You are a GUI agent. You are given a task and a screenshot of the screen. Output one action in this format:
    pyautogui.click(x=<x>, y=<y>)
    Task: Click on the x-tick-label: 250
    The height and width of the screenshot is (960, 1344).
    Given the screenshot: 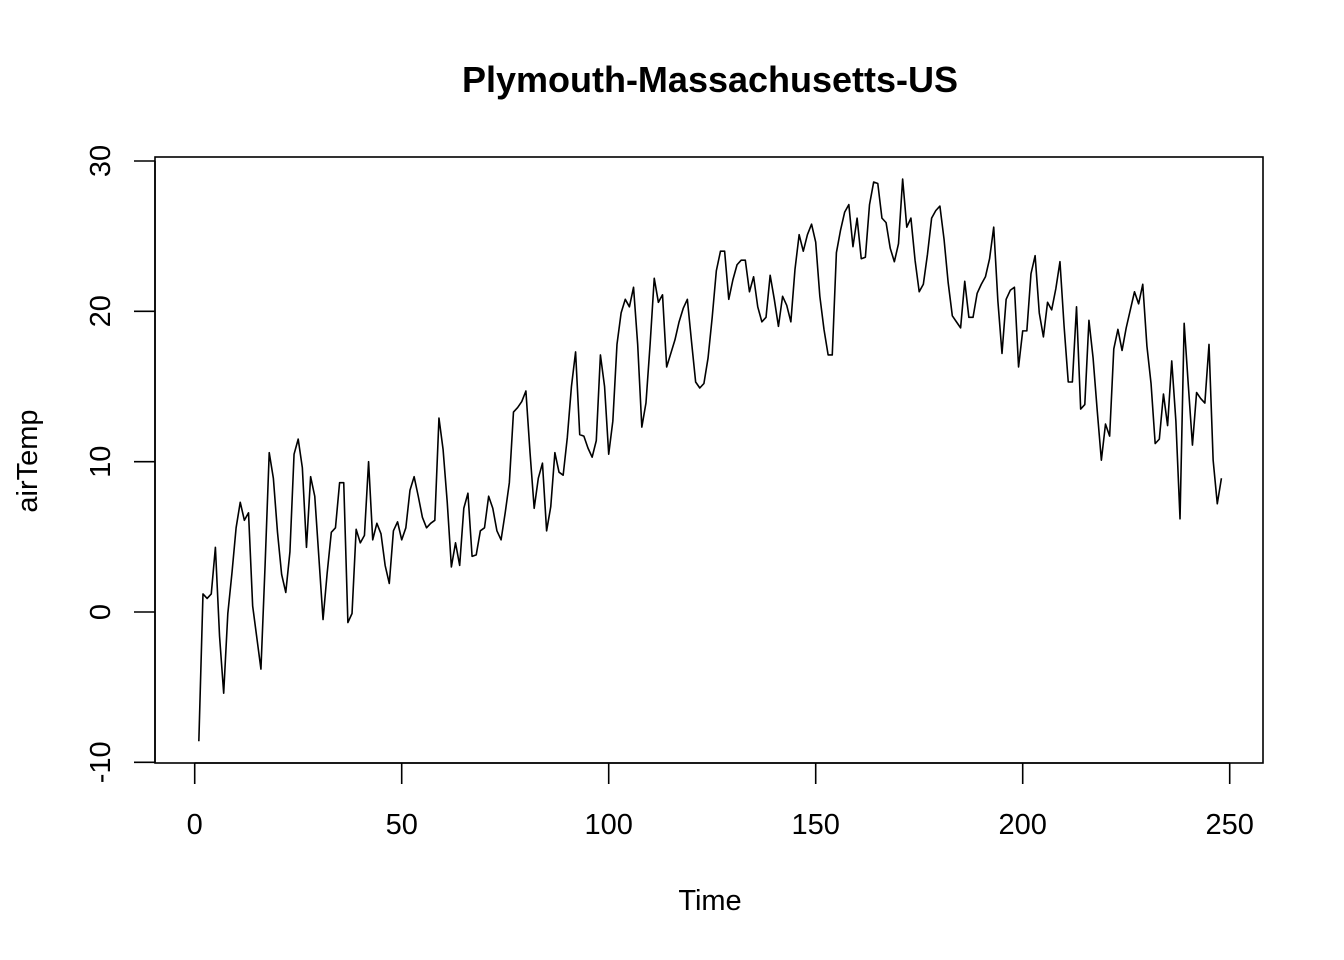 What is the action you would take?
    pyautogui.click(x=1230, y=825)
    